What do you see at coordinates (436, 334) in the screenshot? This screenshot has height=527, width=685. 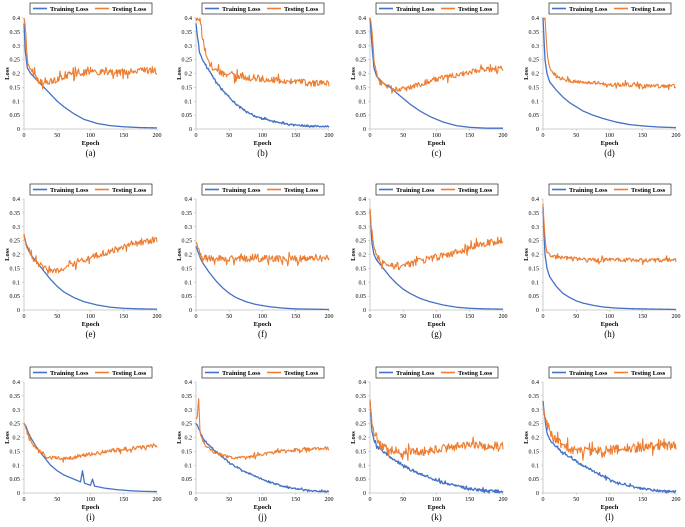 I see `panel-label: (g)` at bounding box center [436, 334].